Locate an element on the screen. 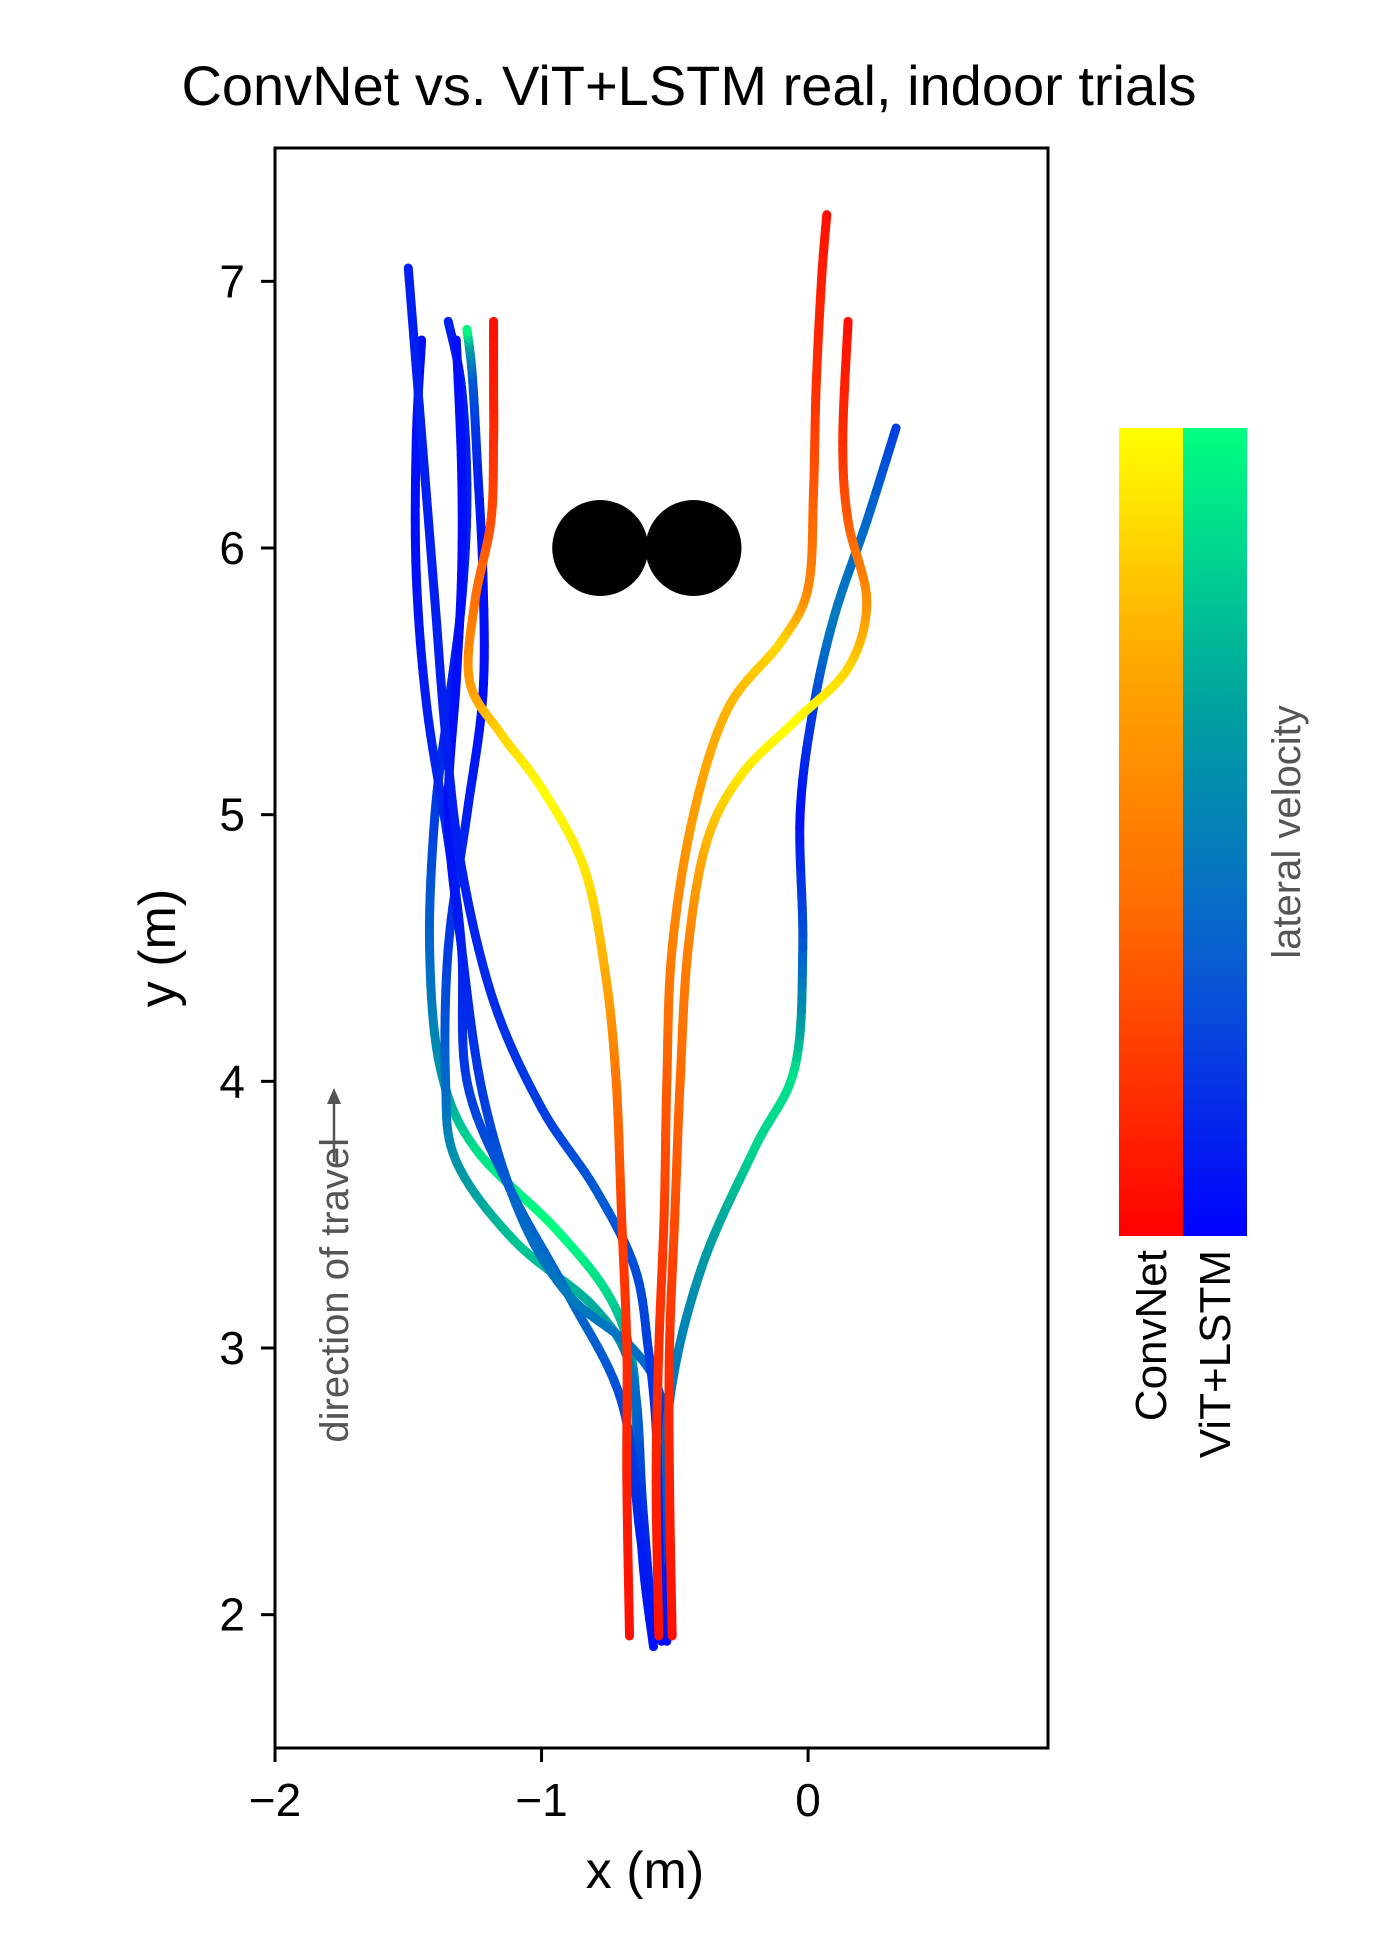 Image resolution: width=1378 pixels, height=1956 pixels. y-tick-label: 3 is located at coordinates (232, 1348).